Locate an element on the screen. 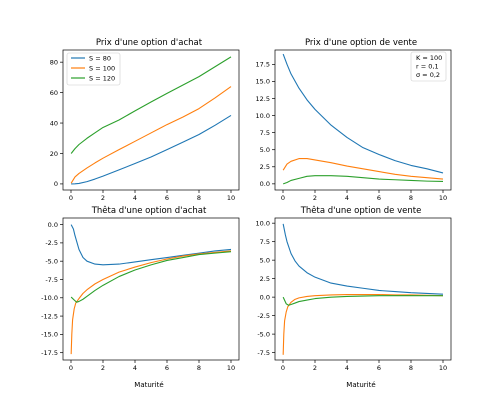 The height and width of the screenshot is (404, 500). series-line-s100-put-theta is located at coordinates (363, 324).